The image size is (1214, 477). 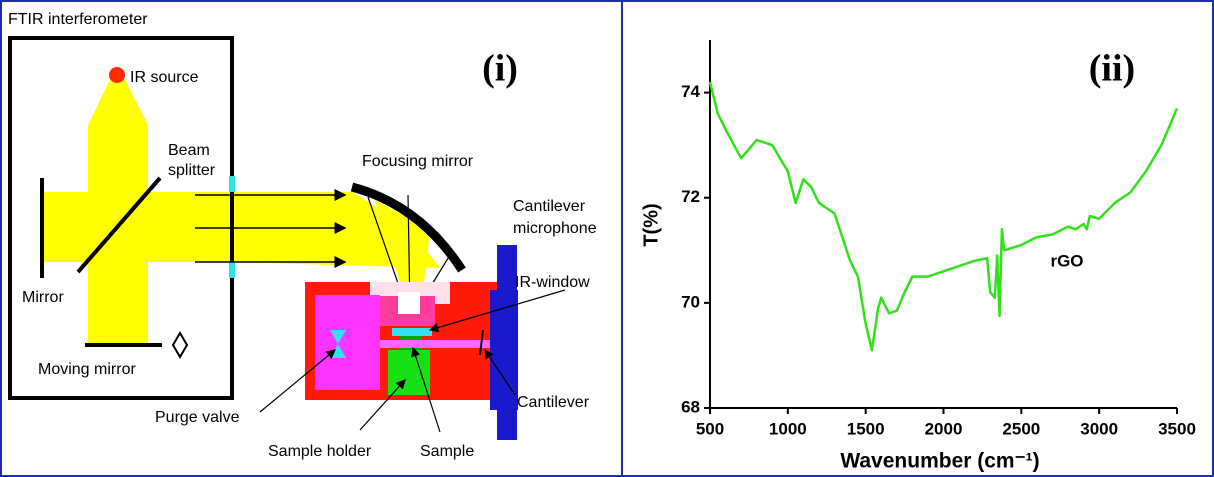 I want to click on focusing-mirror, so click(x=408, y=227).